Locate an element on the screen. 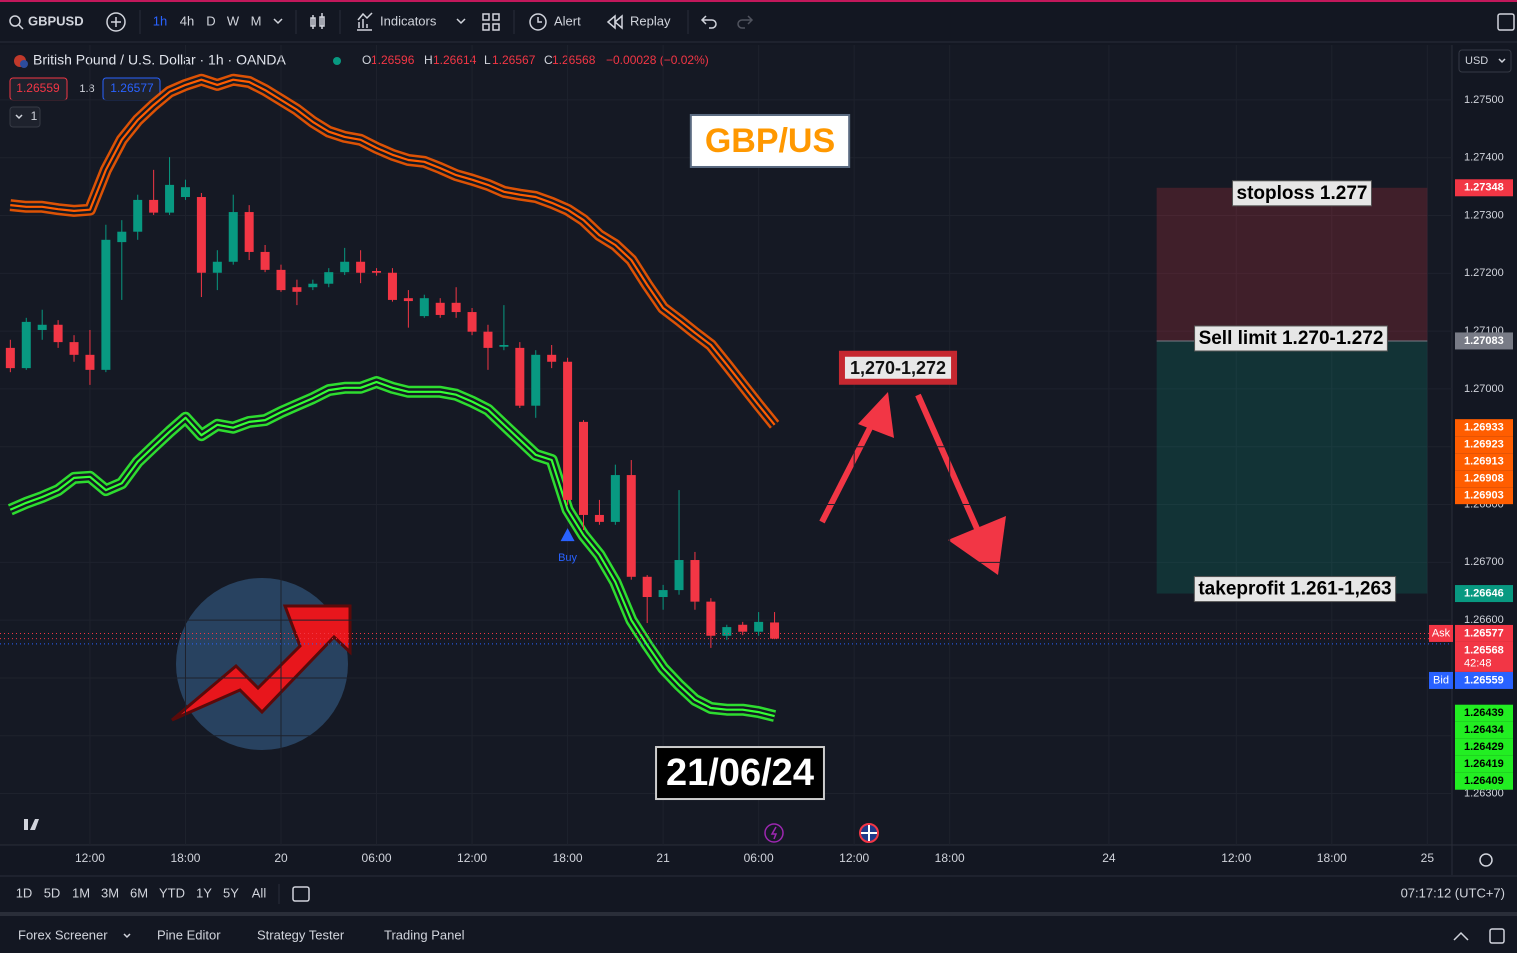 The height and width of the screenshot is (953, 1517). symbol: GBPUSD is located at coordinates (56, 20).